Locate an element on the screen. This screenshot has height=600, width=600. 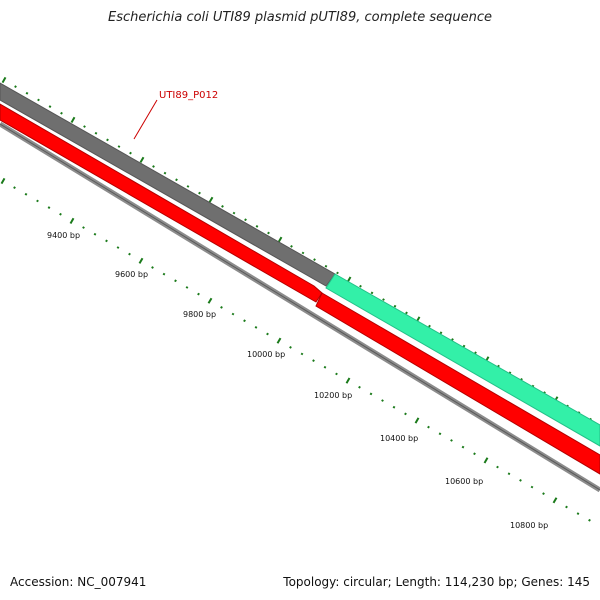
tick-label-10400: 10400 bp is located at coordinates (399, 438).